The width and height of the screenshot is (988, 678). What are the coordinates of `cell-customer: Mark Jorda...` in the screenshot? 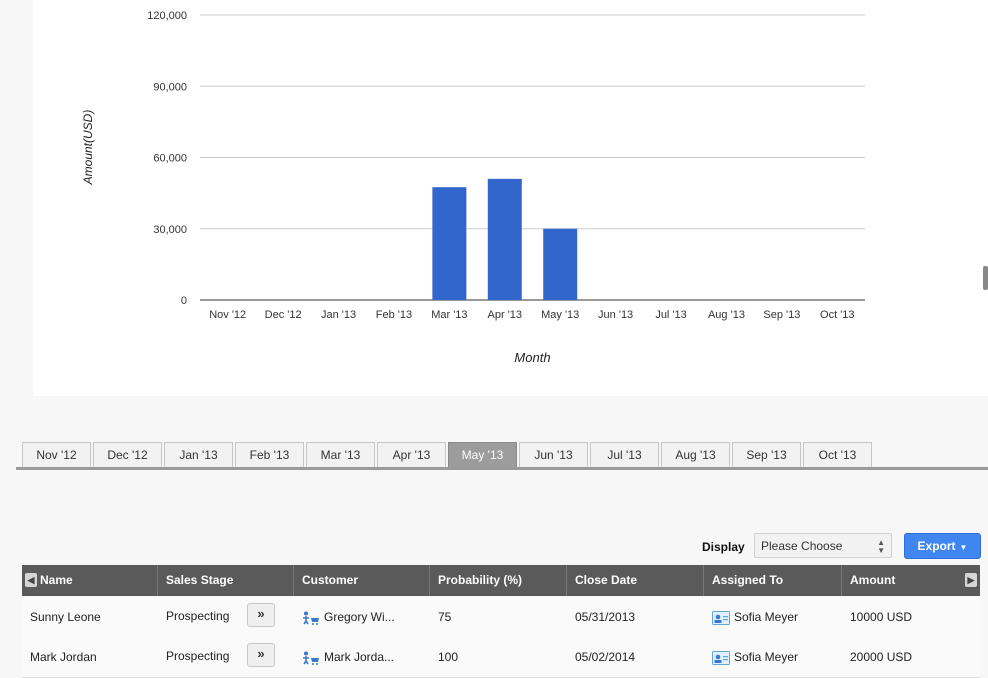 It's located at (362, 657).